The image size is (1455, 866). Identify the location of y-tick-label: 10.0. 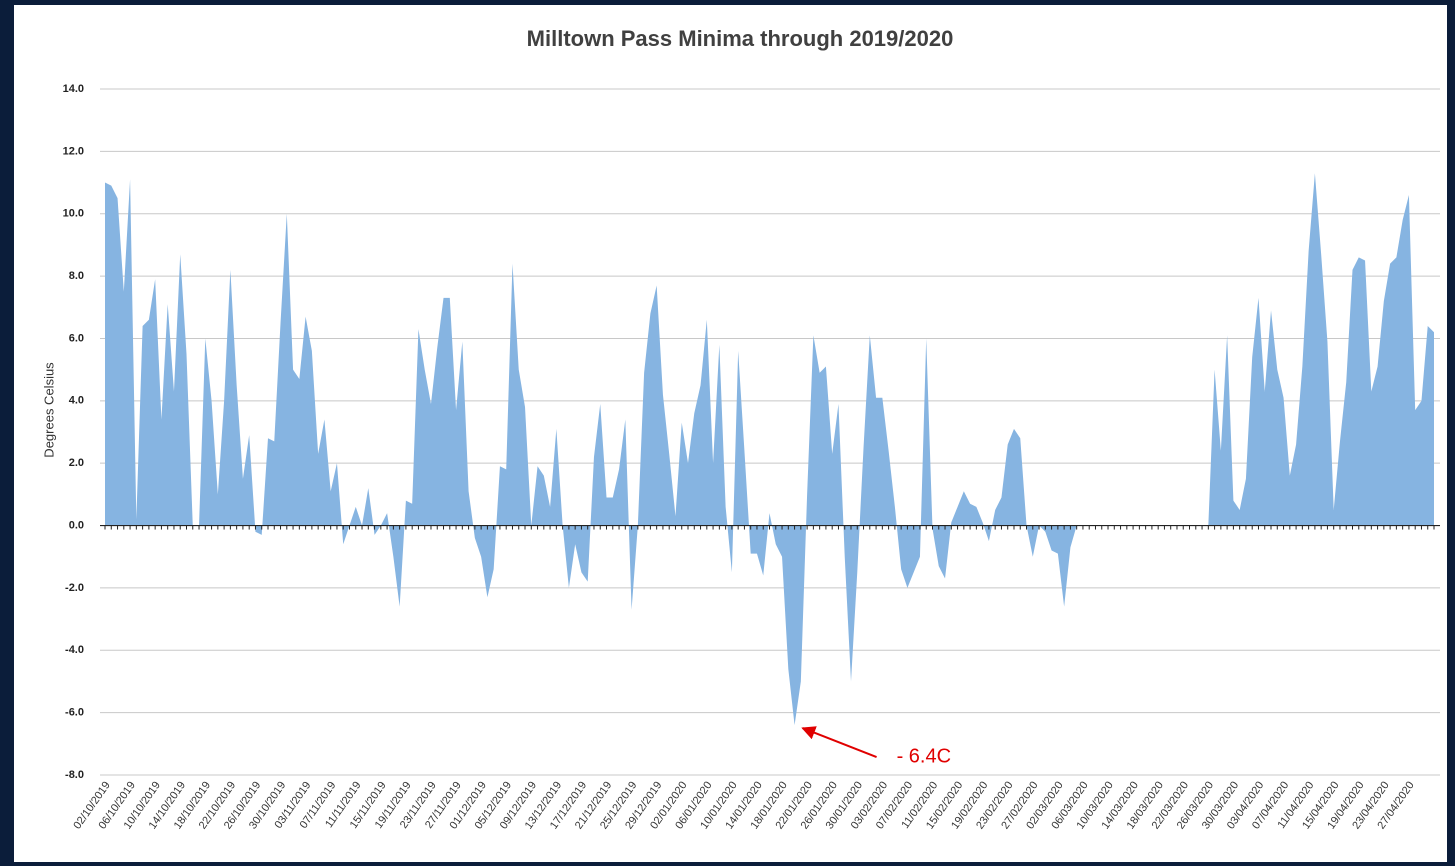
(73, 214).